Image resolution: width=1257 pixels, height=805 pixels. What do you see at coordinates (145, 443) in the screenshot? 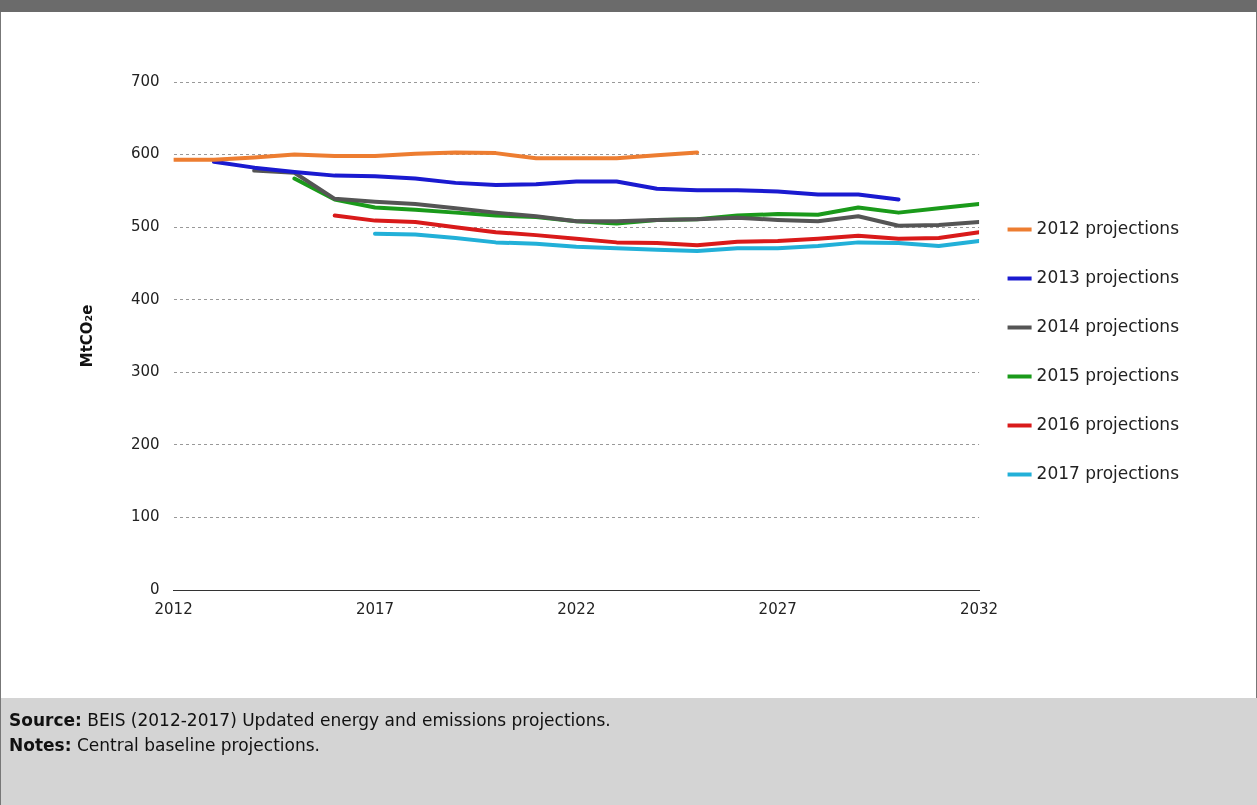
I see `y-tick-label: 200` at bounding box center [145, 443].